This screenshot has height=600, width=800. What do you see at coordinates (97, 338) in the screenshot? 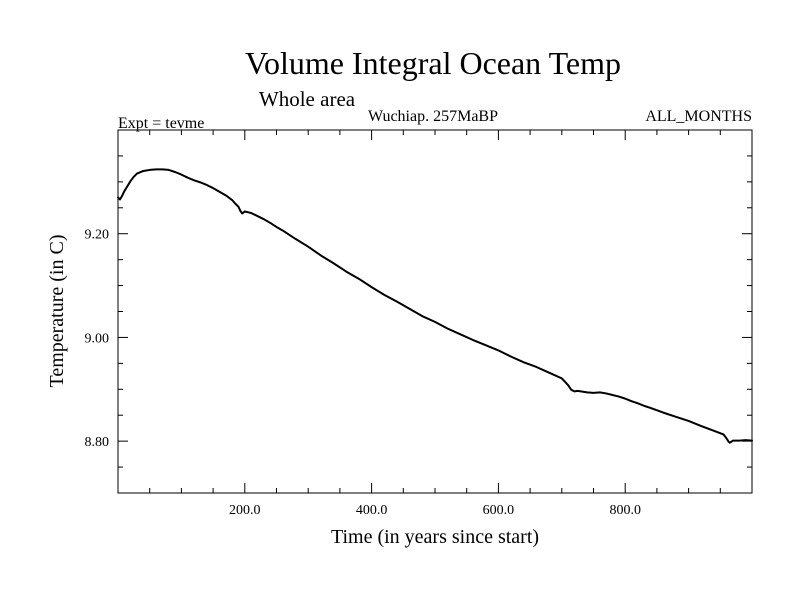
I see `y-tick-label: 9.00` at bounding box center [97, 338].